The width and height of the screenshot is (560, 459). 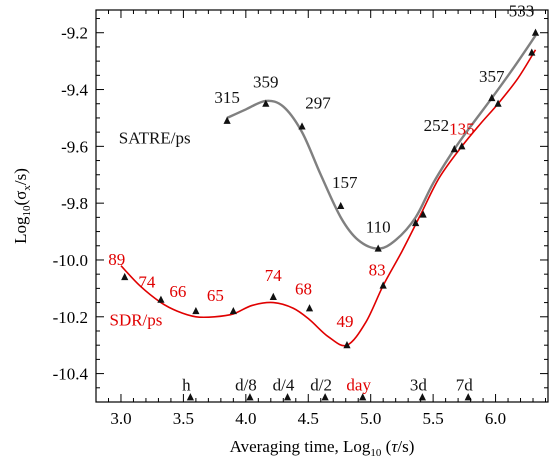 What do you see at coordinates (284, 384) in the screenshot?
I see `time-marker-label: d/4` at bounding box center [284, 384].